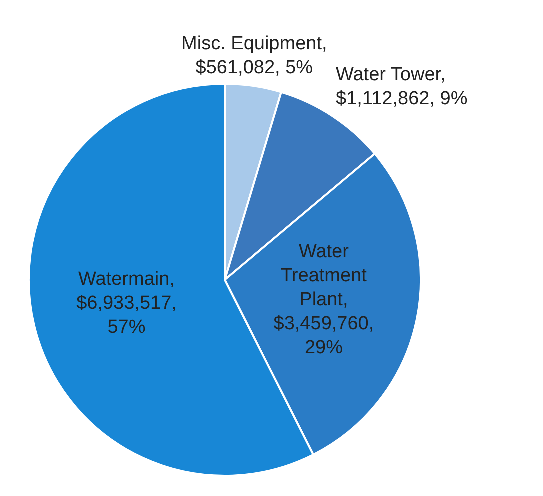  What do you see at coordinates (324, 300) in the screenshot?
I see `slice-label: Water Treatment Plant, $3,459,760, 29%` at bounding box center [324, 300].